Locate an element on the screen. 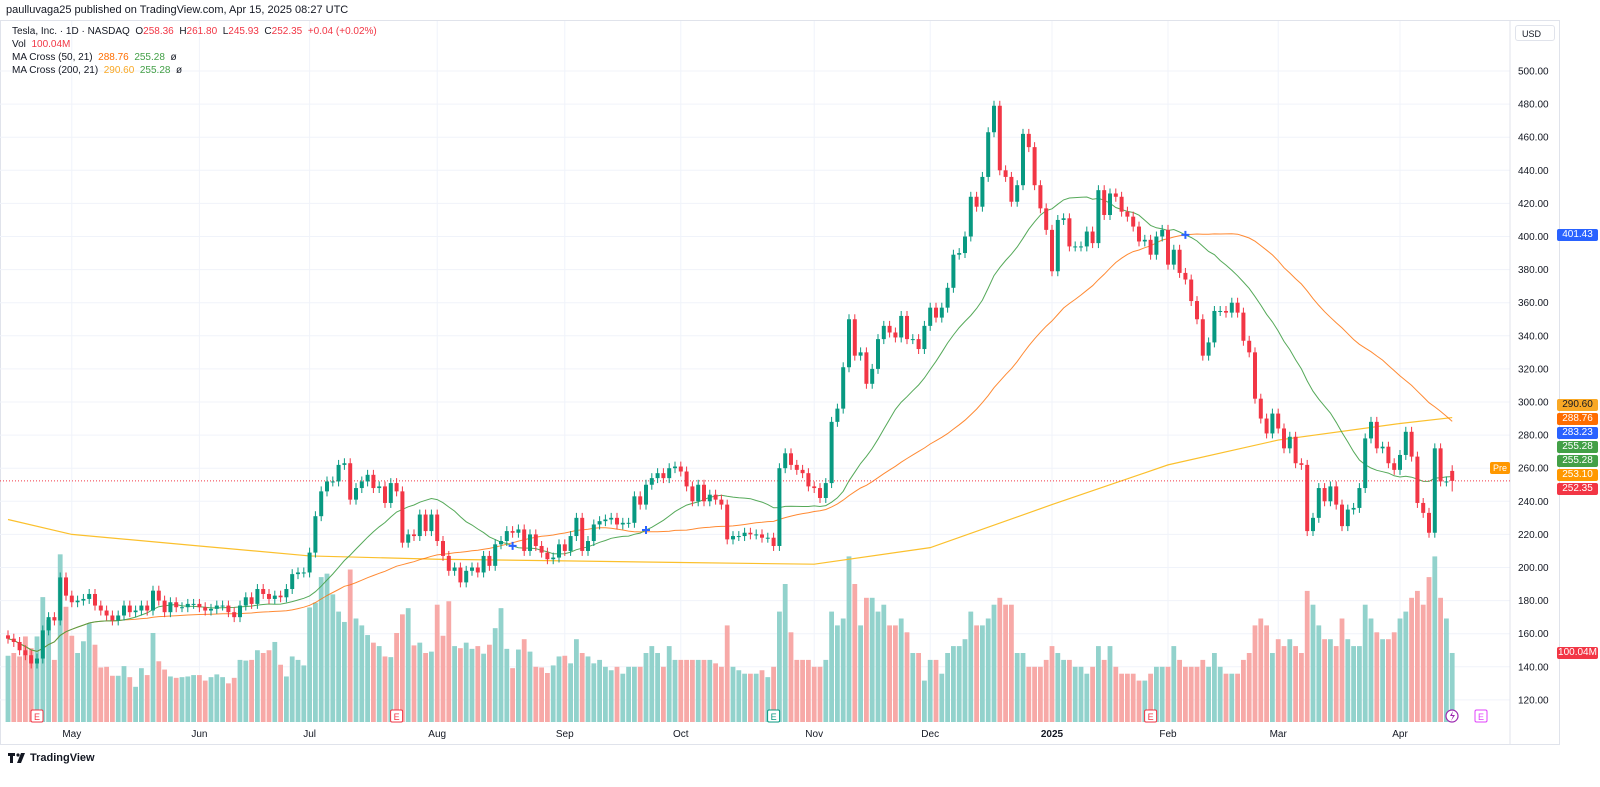 This screenshot has width=1600, height=787. legend-ma-cross-50-row: MA Cross (50, 21) 288.76 255.28 ø is located at coordinates (194, 57).